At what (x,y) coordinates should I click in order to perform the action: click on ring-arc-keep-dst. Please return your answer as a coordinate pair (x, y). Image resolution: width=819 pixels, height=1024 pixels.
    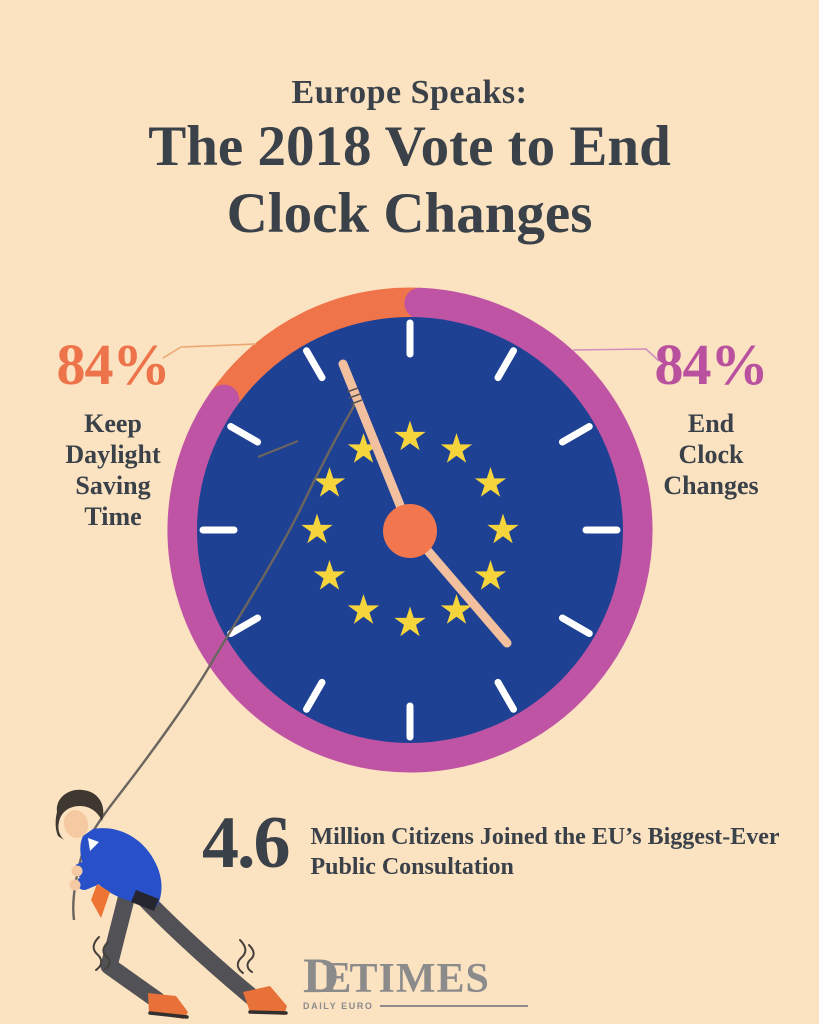
    Looking at the image, I should click on (316, 348).